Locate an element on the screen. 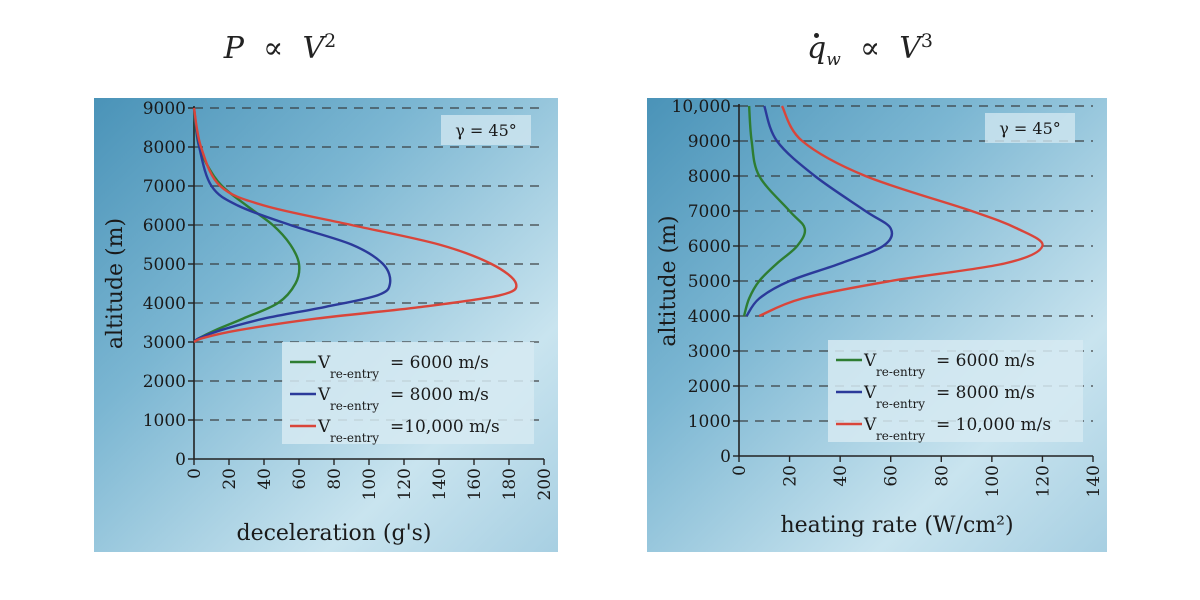 This screenshot has height=600, width=1200. title-left-rhs: V is located at coordinates (313, 48).